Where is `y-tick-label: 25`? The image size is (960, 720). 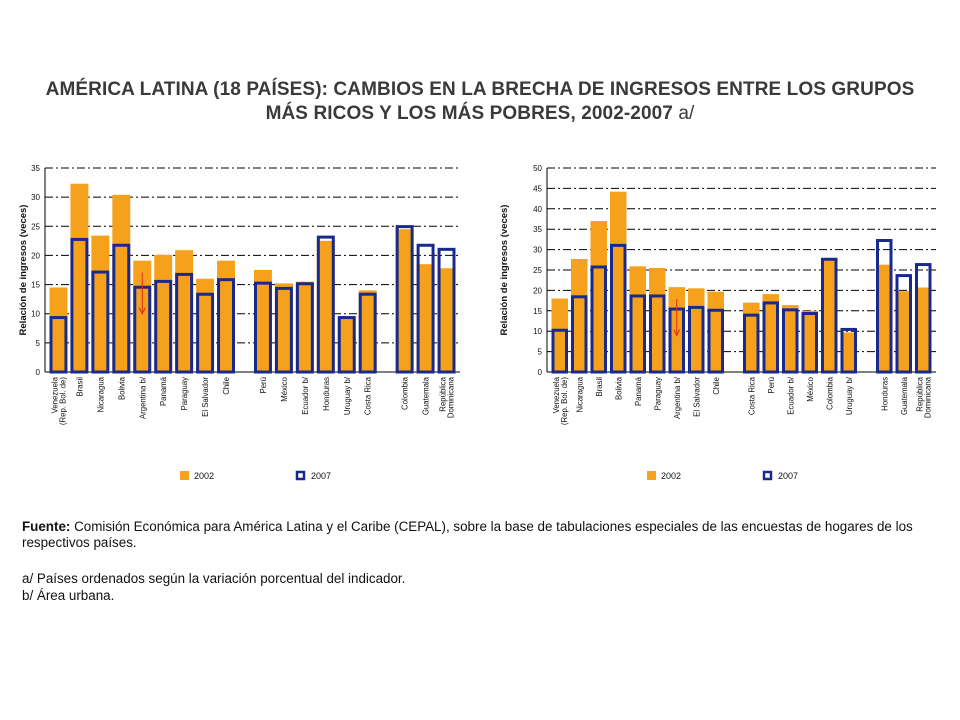 y-tick-label: 25 is located at coordinates (35, 226).